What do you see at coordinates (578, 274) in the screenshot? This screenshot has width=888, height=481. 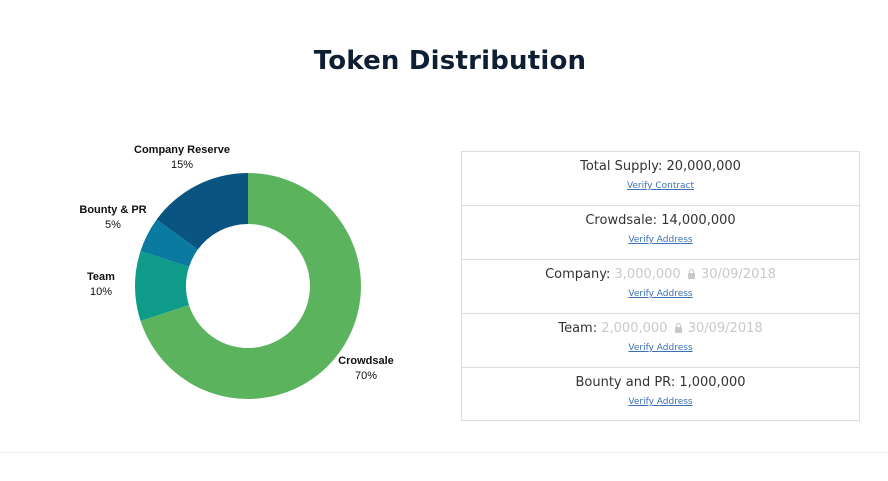 I see `supply-label: Company:` at bounding box center [578, 274].